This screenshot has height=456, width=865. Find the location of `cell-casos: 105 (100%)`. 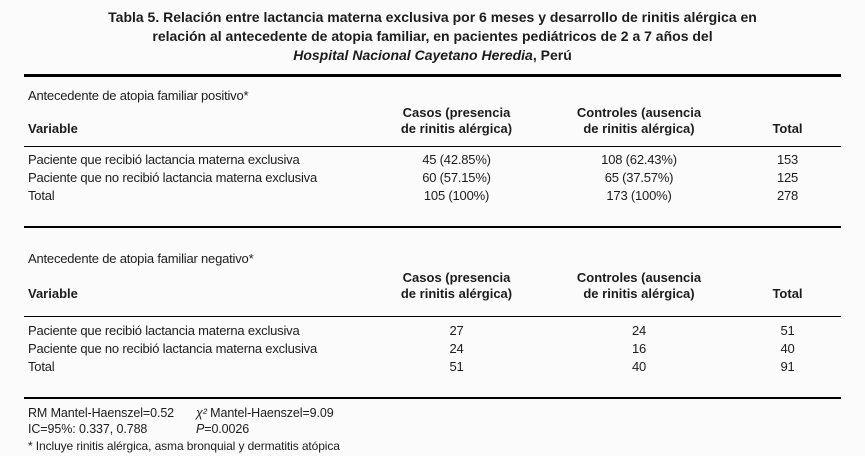

cell-casos: 105 (100%) is located at coordinates (456, 195).